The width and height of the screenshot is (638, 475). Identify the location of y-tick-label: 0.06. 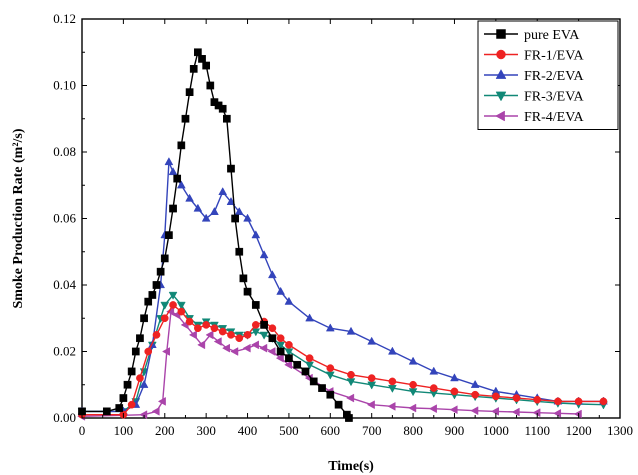
(64, 218).